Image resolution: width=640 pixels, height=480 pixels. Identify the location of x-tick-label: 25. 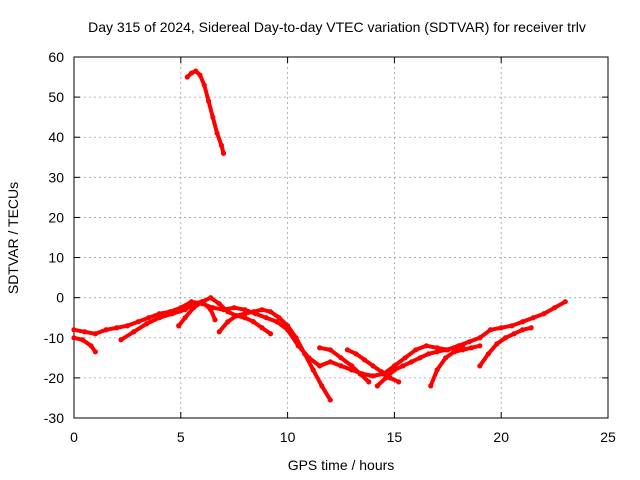
(608, 437).